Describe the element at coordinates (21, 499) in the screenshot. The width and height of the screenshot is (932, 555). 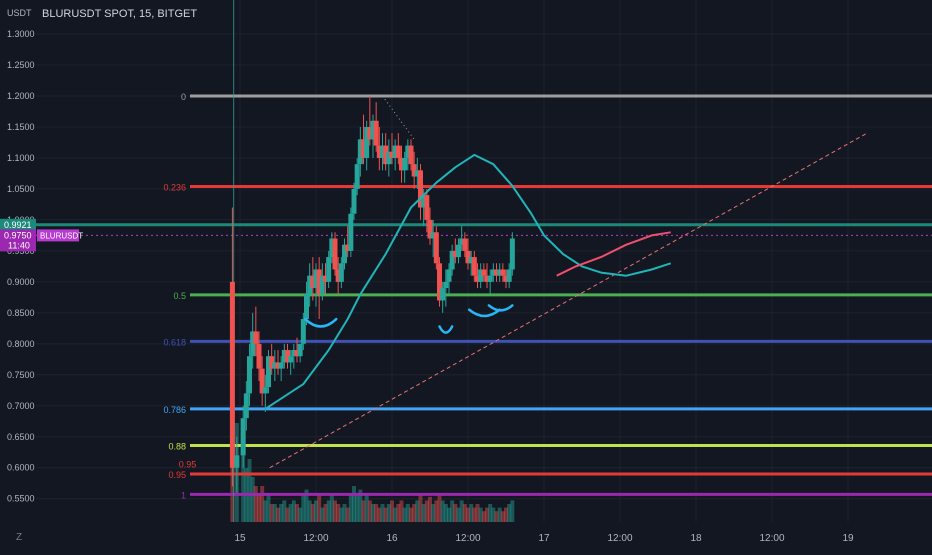
I see `y-tick-label: 0.5500` at that location.